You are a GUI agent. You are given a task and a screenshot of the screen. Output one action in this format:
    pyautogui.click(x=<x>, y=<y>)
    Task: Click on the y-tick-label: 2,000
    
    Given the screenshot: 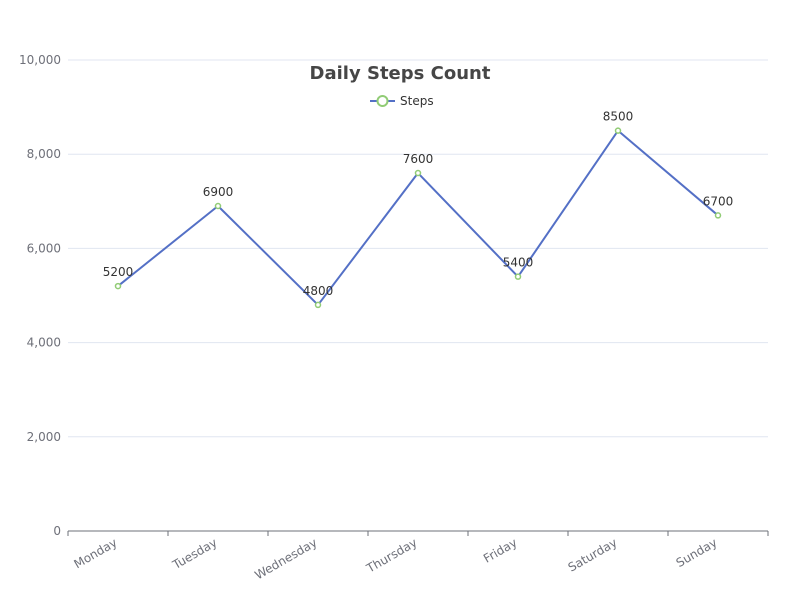 What is the action you would take?
    pyautogui.click(x=44, y=437)
    